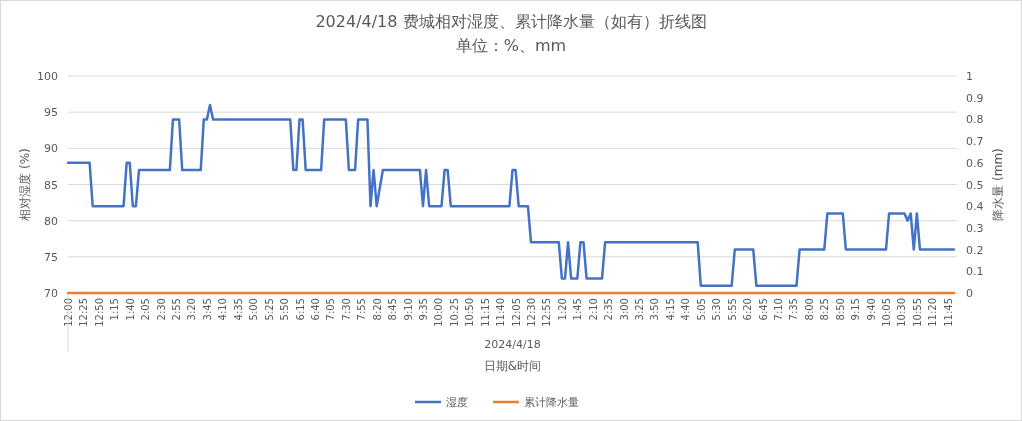  Describe the element at coordinates (511, 45) in the screenshot. I see `chart-subtitle: 单位：%、mm` at that location.